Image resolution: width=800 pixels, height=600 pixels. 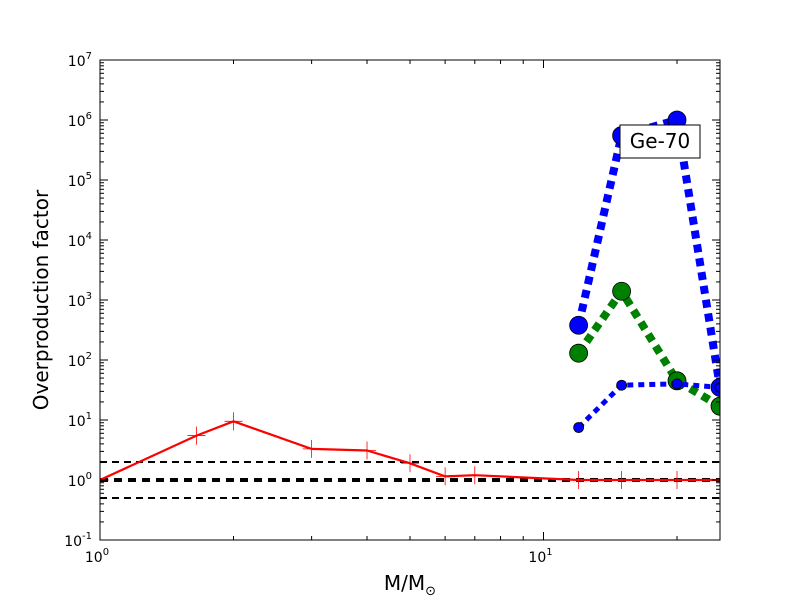 What do you see at coordinates (80, 420) in the screenshot?
I see `y-tick-label-2: 10¹` at bounding box center [80, 420].